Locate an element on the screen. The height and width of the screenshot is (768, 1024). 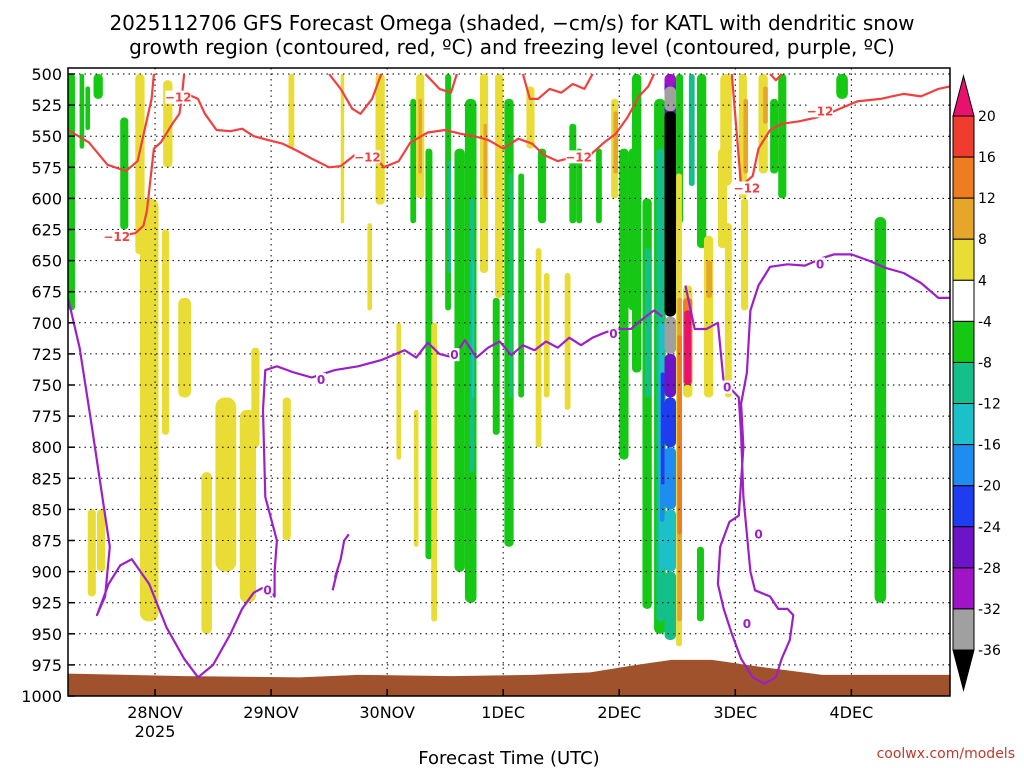
colorbar-label: 8 is located at coordinates (982, 240).